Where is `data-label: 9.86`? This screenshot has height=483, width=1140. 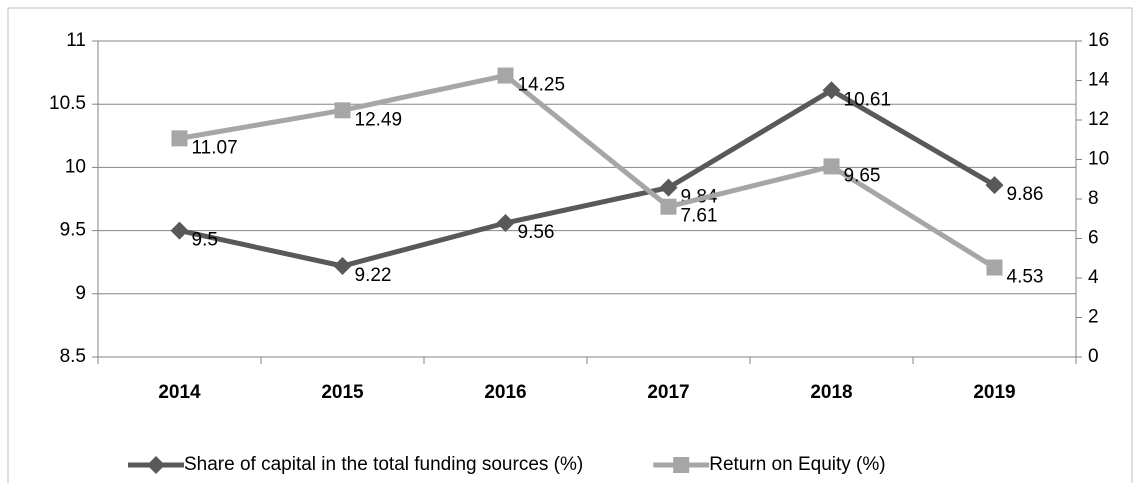 data-label: 9.86 is located at coordinates (1025, 194).